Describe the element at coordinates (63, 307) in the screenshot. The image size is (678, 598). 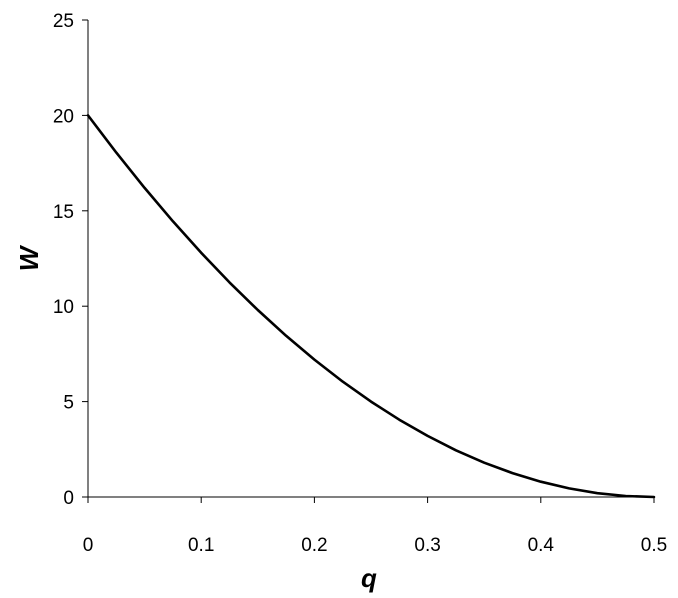
I see `y-tick-label: 10` at that location.